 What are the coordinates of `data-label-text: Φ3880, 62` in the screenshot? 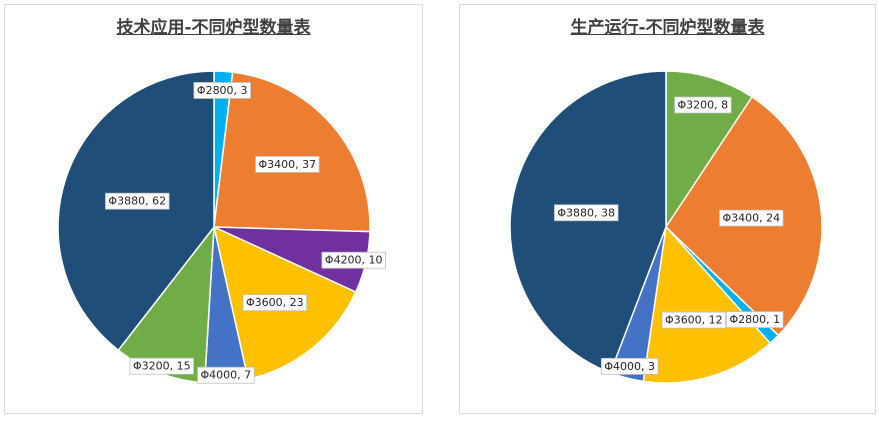 It's located at (137, 201).